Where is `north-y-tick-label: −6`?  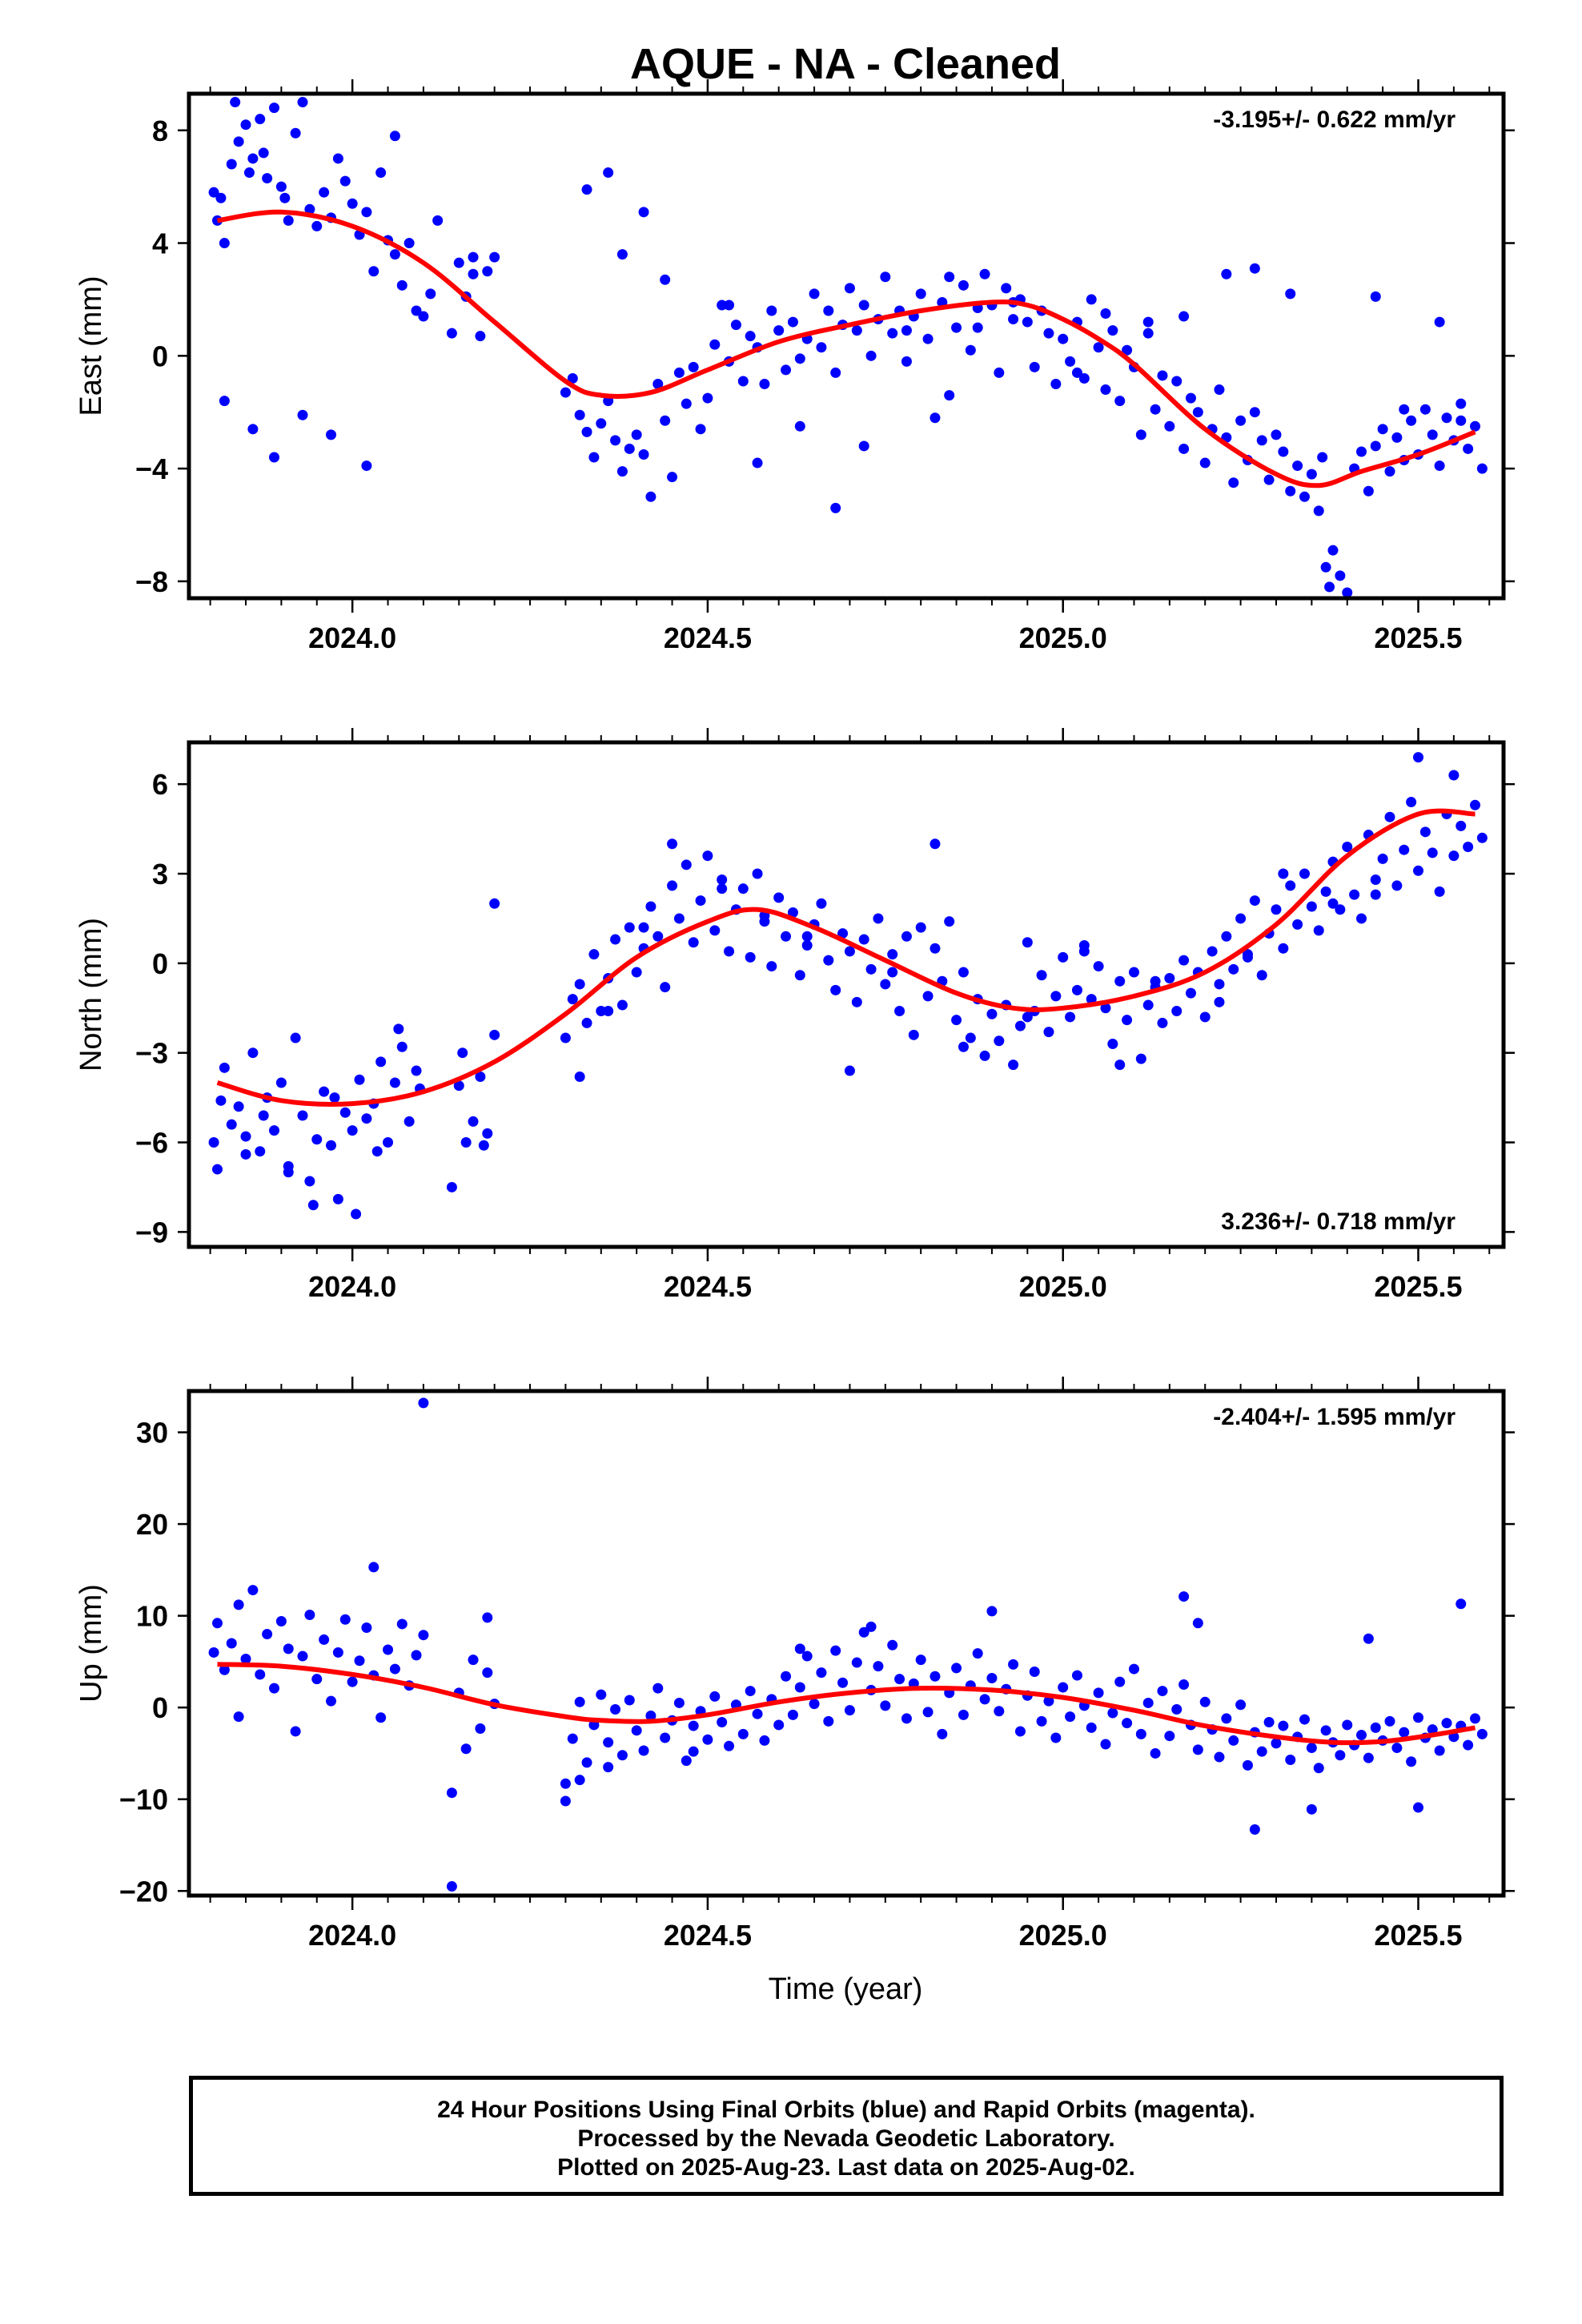 north-y-tick-label: −6 is located at coordinates (151, 1143).